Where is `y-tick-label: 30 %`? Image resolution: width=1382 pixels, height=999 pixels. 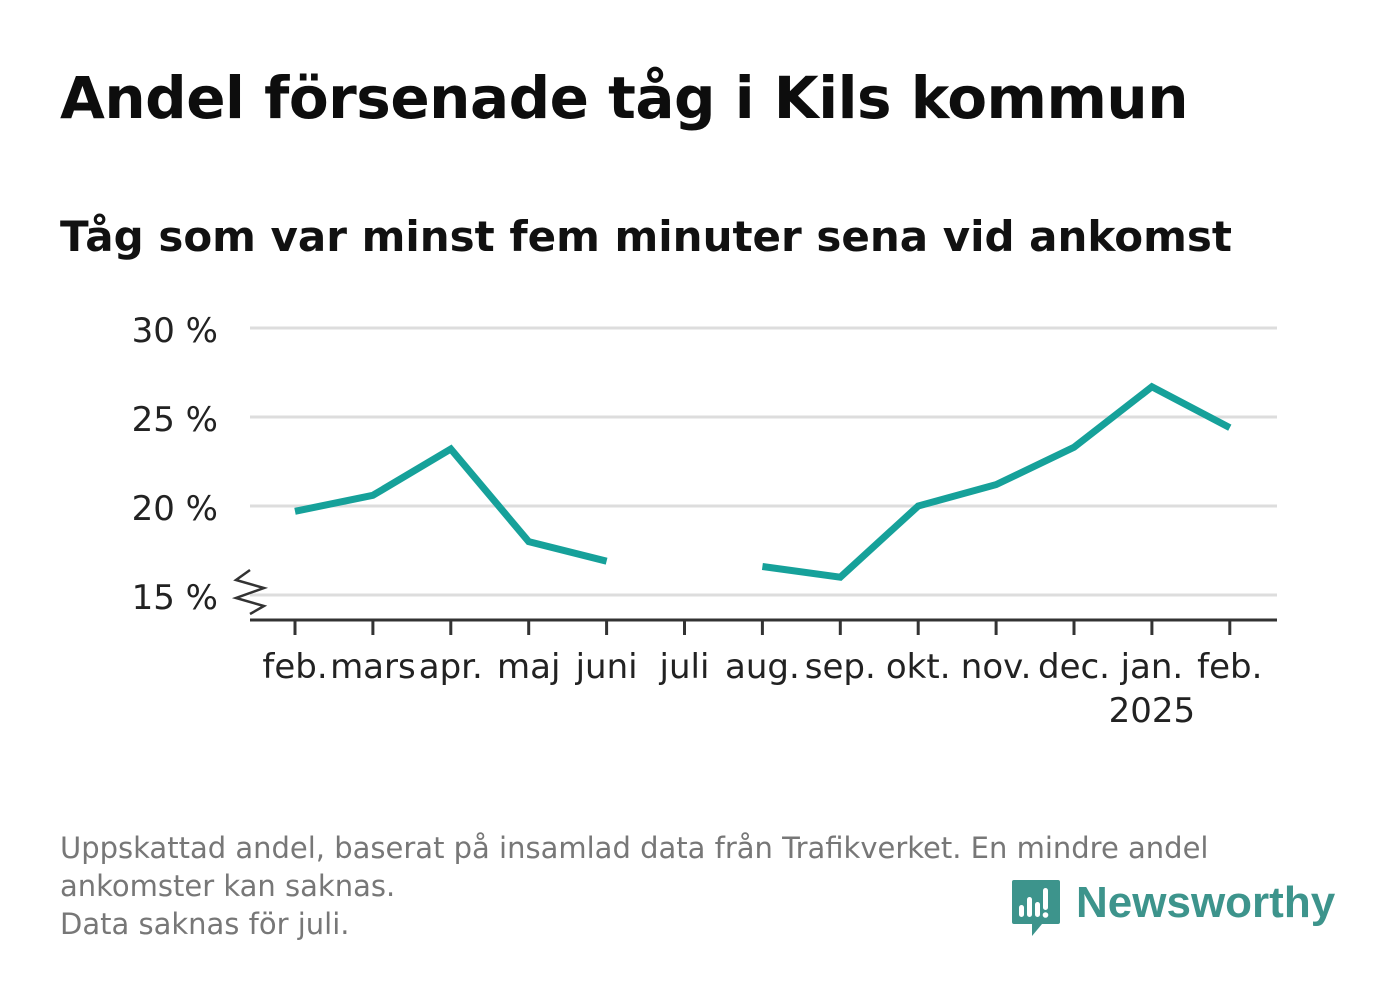
y-tick-label: 30 % is located at coordinates (175, 331).